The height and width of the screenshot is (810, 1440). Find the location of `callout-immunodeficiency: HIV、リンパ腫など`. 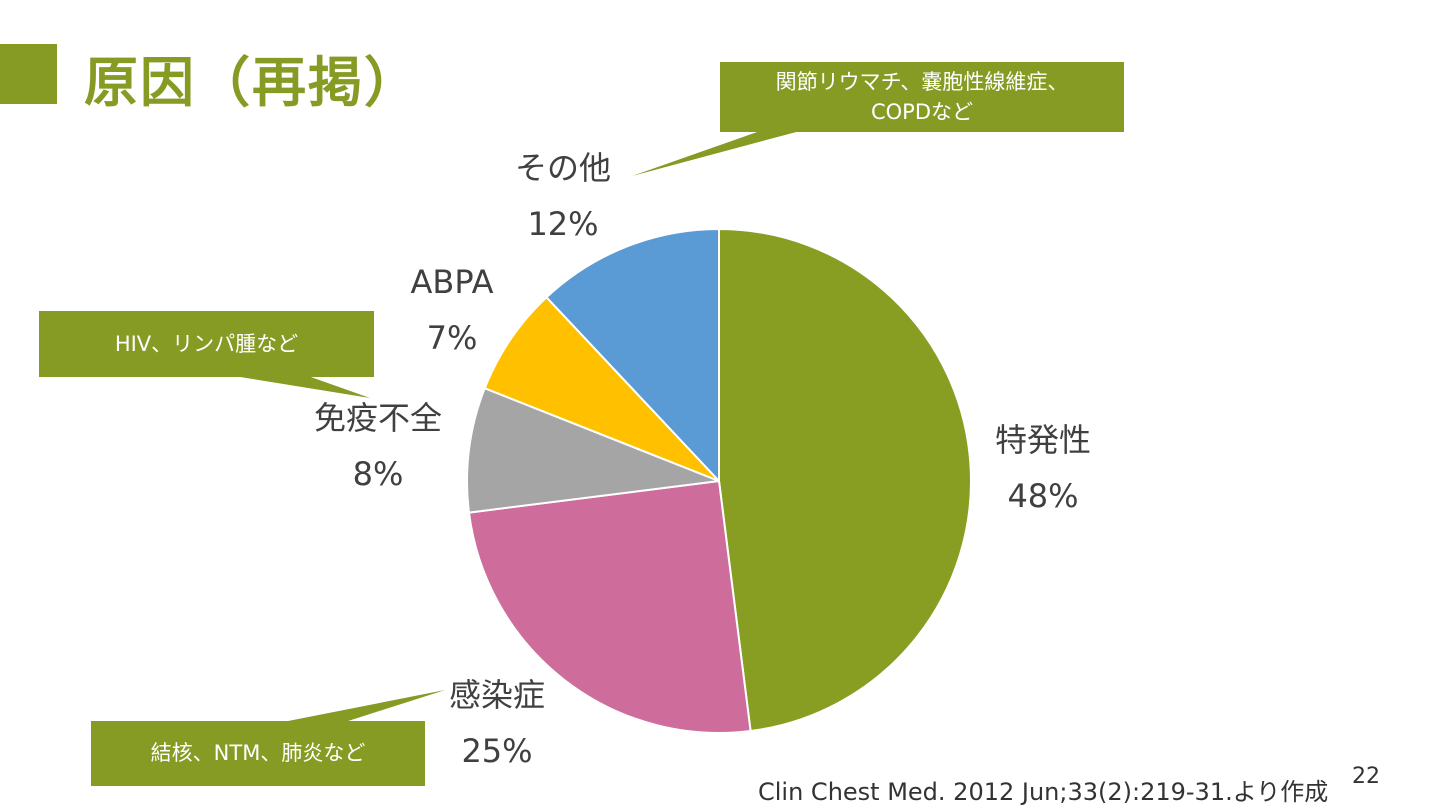

callout-immunodeficiency: HIV、リンパ腫など is located at coordinates (206, 344).